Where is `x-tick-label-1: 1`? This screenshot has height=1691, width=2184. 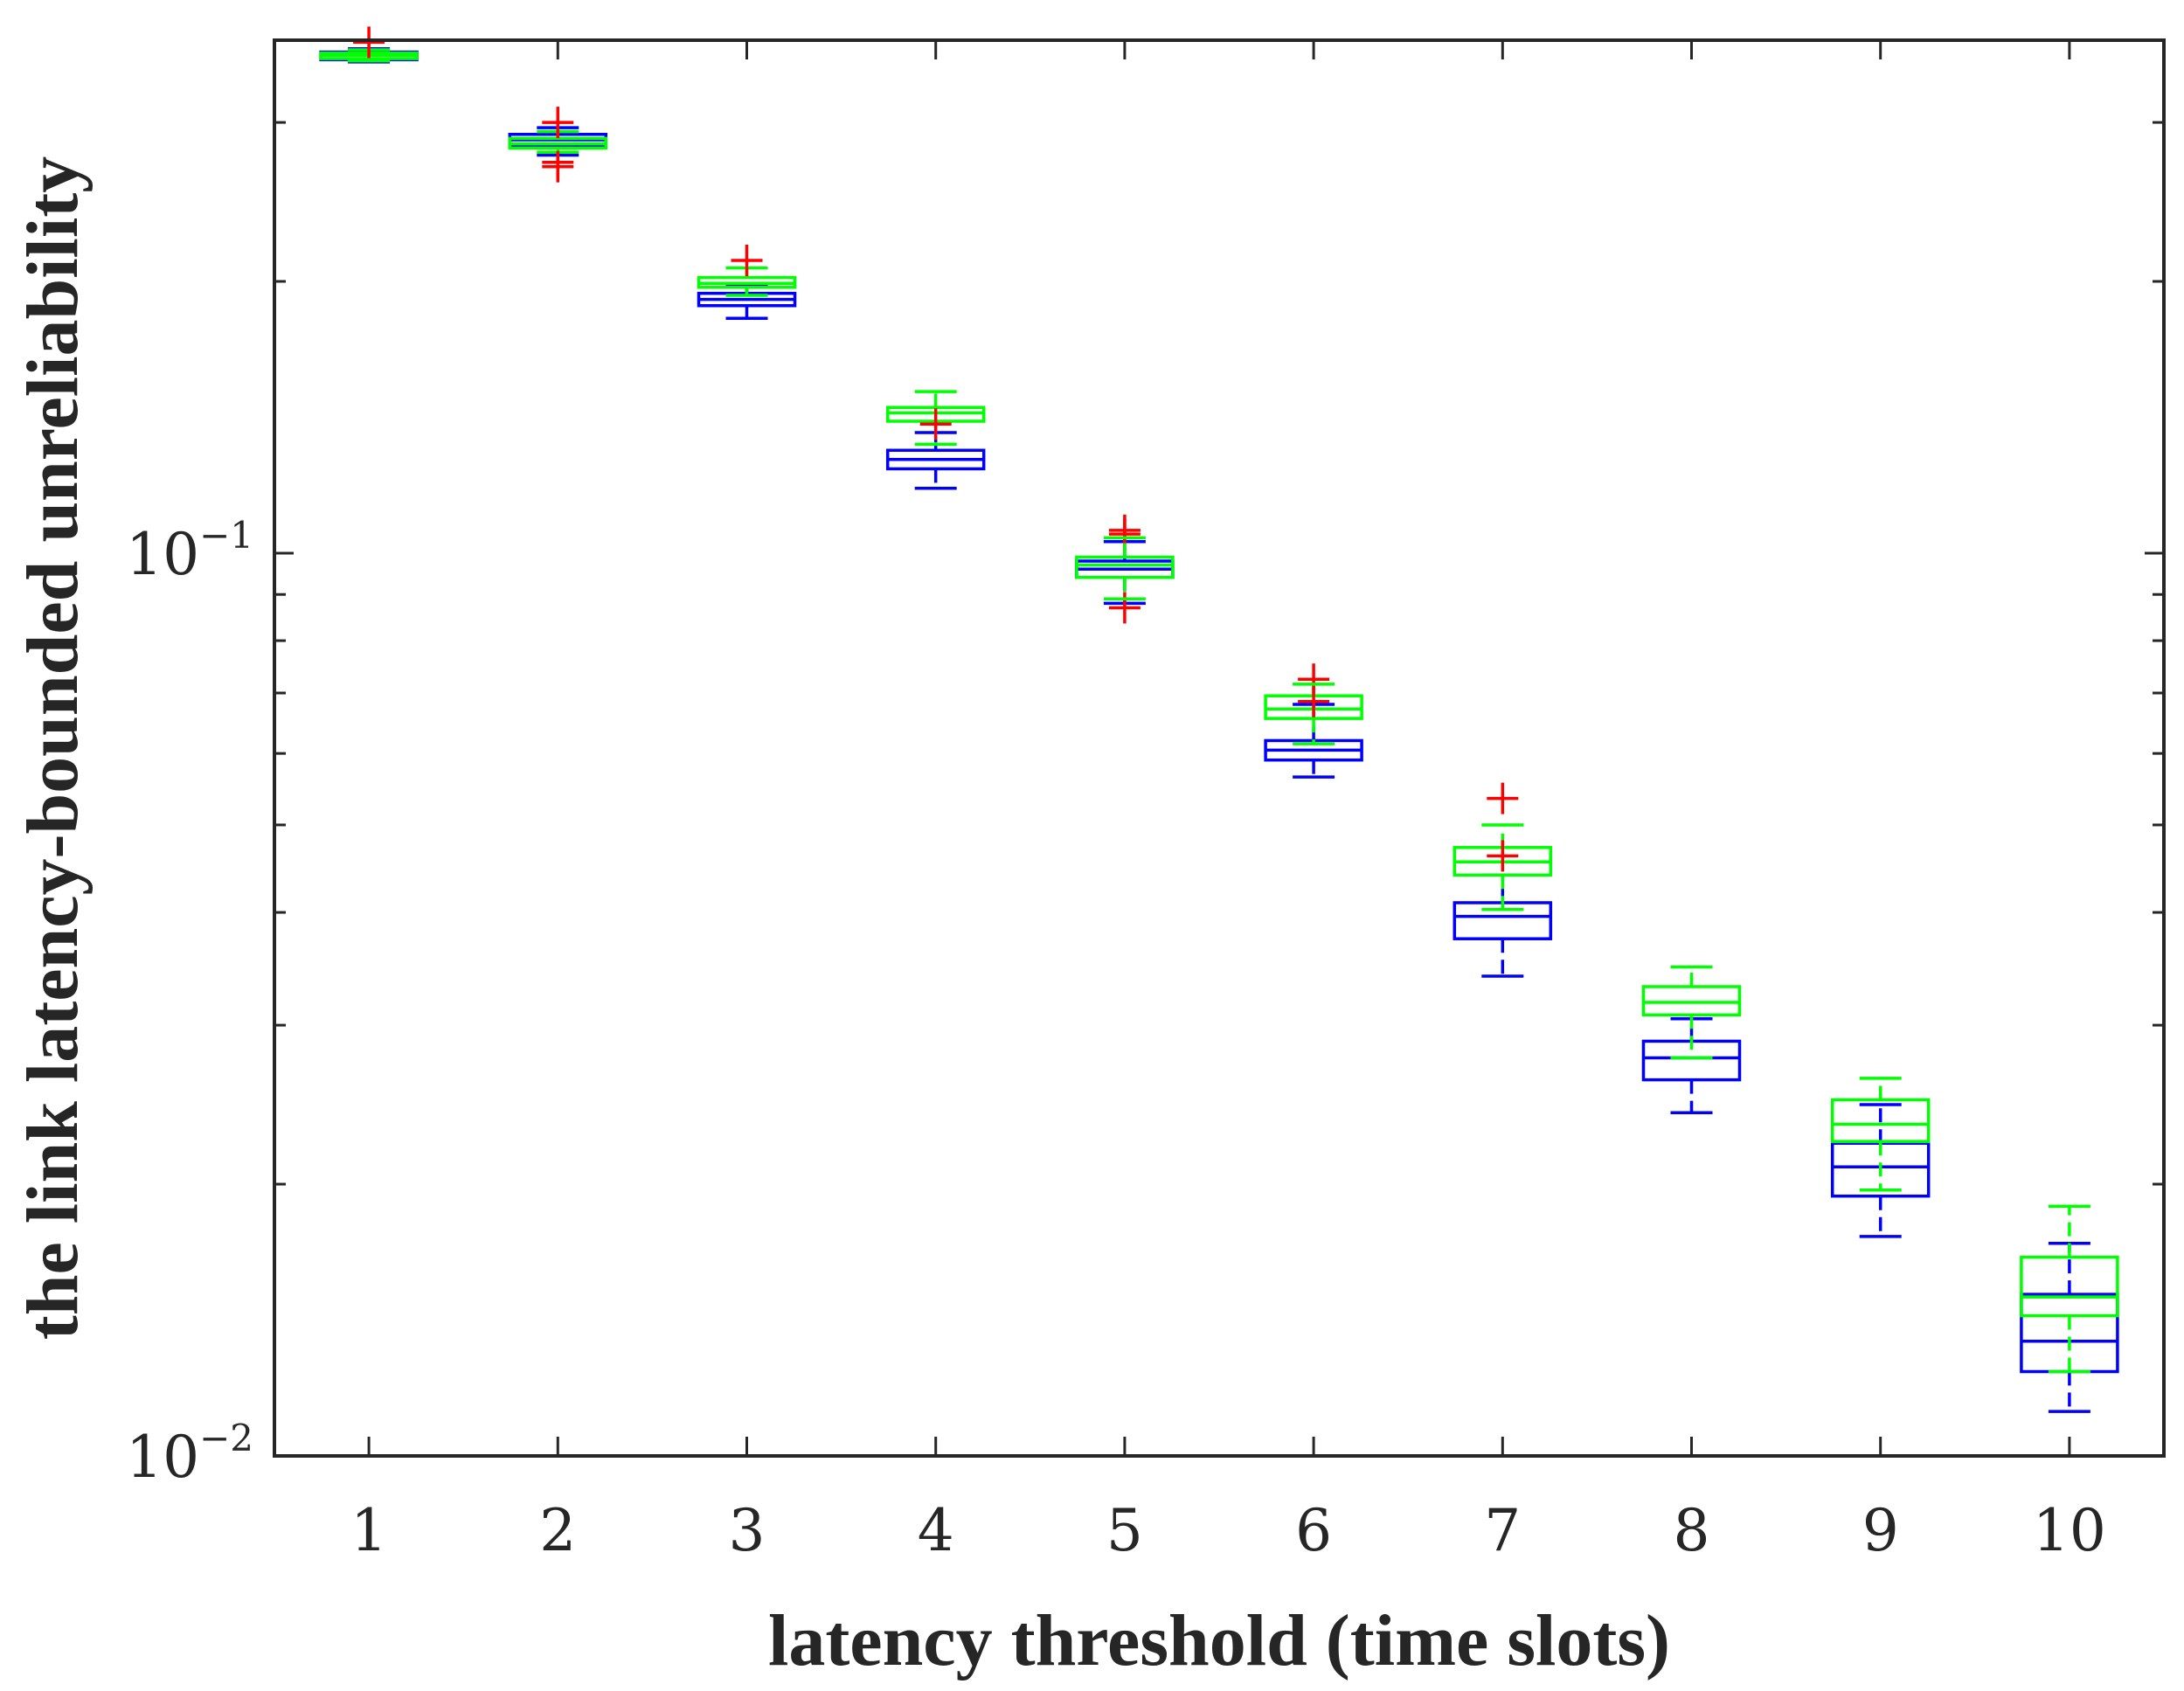 x-tick-label-1: 1 is located at coordinates (368, 1530).